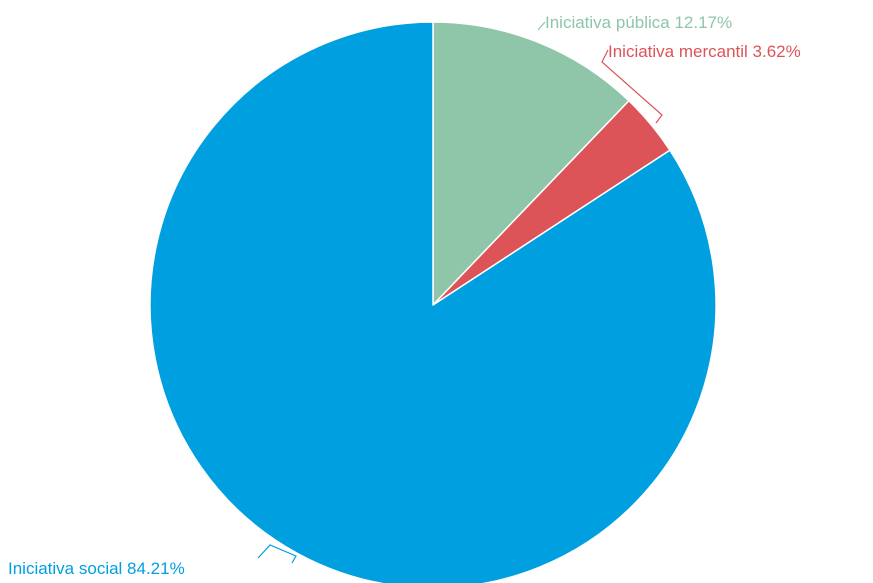  What do you see at coordinates (531, 163) in the screenshot?
I see `pie-slice-iniciativa-publica` at bounding box center [531, 163].